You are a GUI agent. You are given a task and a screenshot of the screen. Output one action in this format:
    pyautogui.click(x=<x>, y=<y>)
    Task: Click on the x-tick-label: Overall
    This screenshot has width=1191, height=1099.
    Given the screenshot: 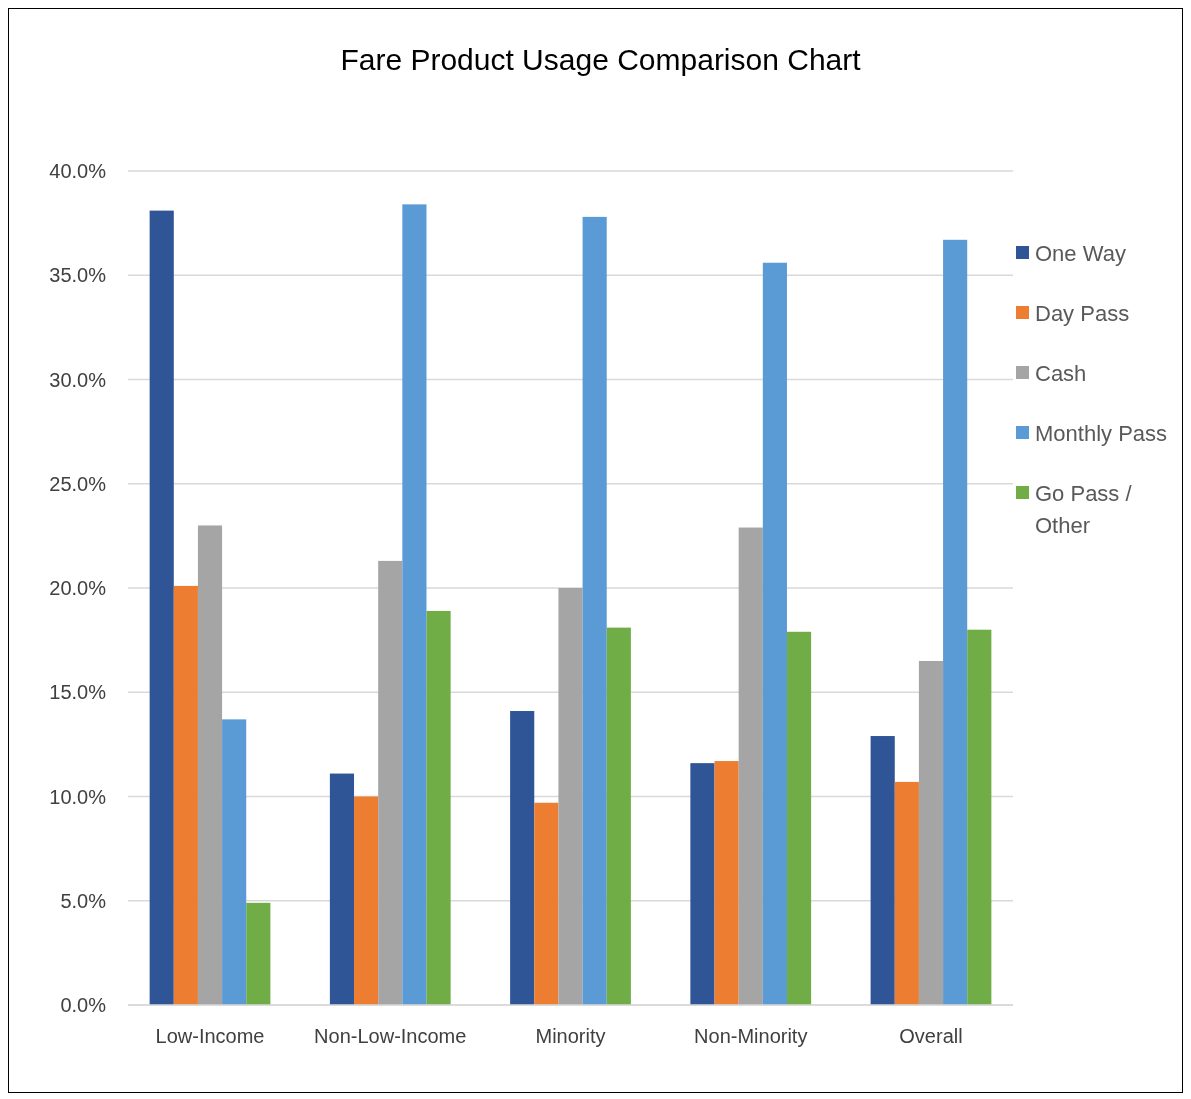 What is the action you would take?
    pyautogui.click(x=931, y=1036)
    